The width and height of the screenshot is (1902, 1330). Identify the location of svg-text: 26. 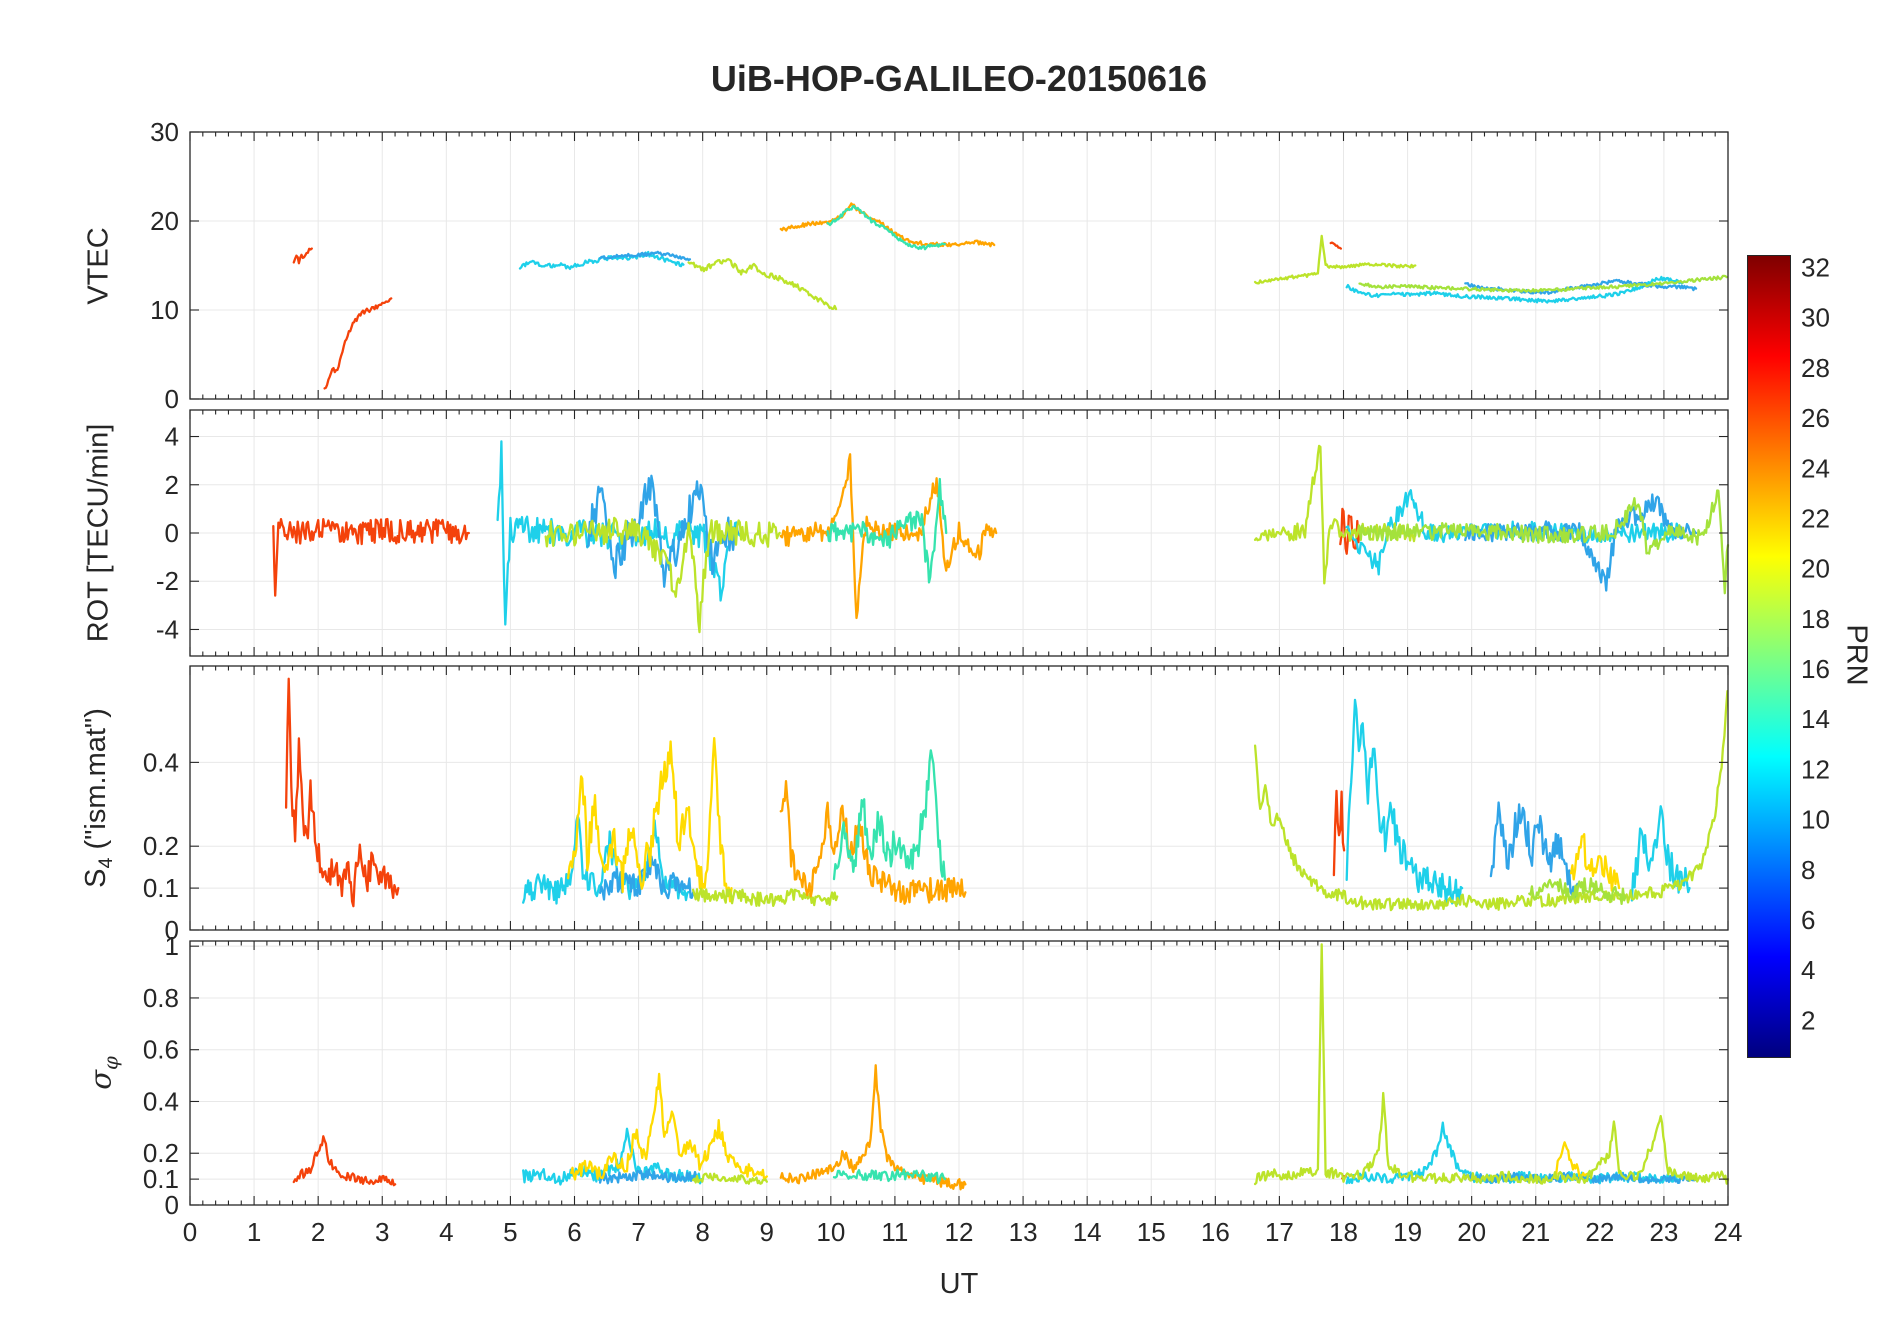
(1815, 418).